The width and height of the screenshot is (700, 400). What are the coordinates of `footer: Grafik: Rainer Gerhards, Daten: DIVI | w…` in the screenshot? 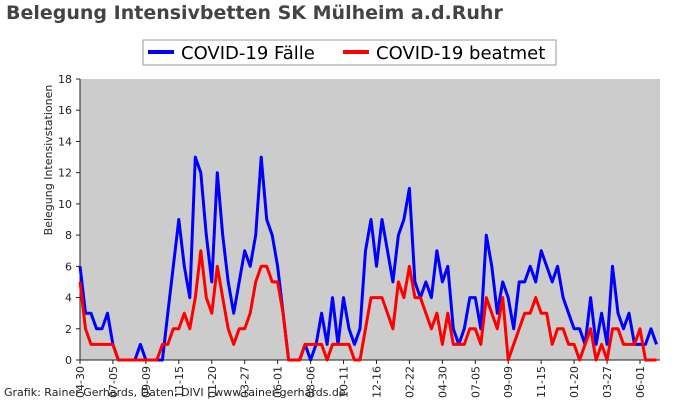 It's located at (175, 392).